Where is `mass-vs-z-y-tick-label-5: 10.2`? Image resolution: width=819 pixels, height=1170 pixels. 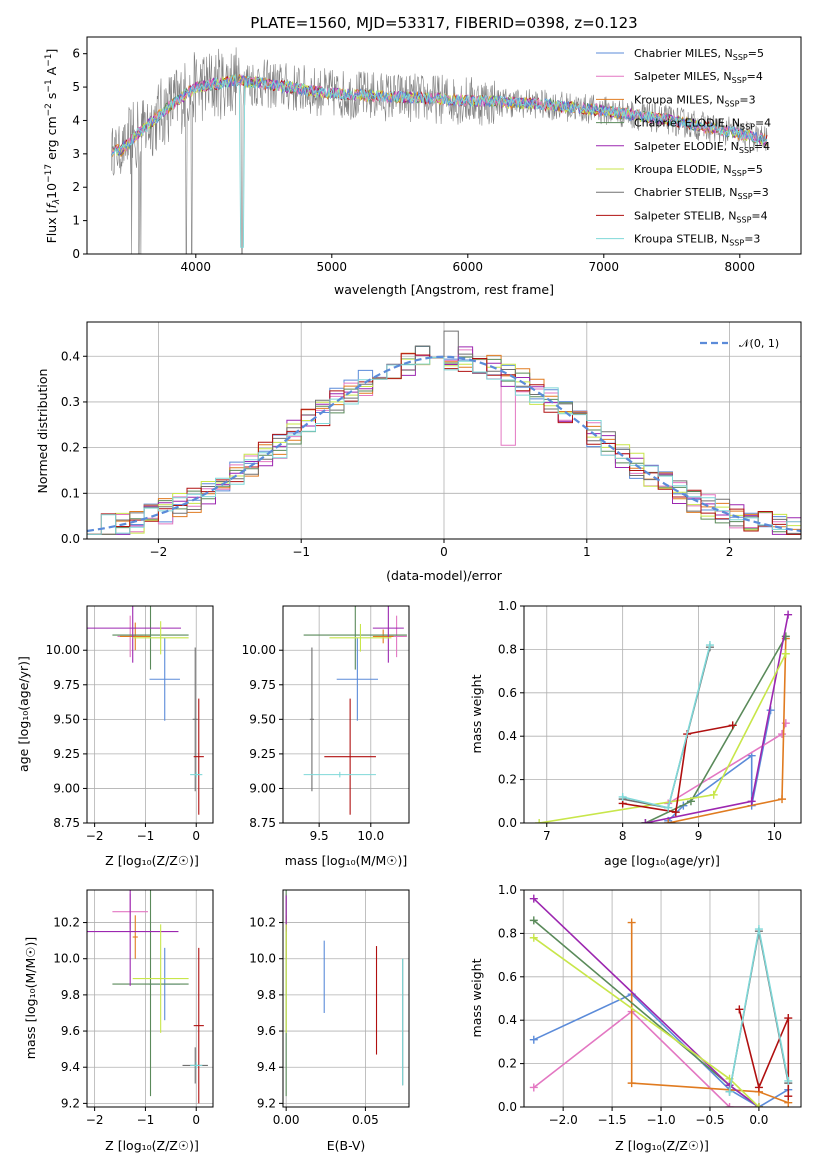
mass-vs-z-y-tick-label-5: 10.2 is located at coordinates (66, 923).